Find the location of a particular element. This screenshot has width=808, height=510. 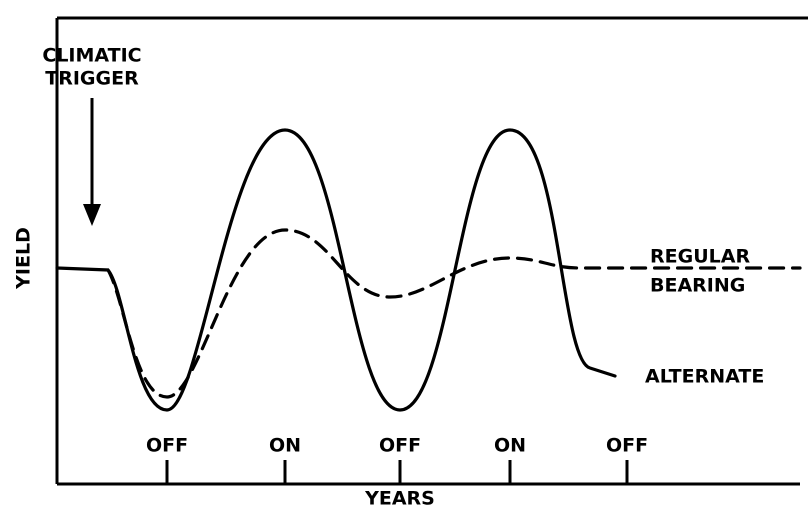

regular-label: REGULAR is located at coordinates (700, 257).